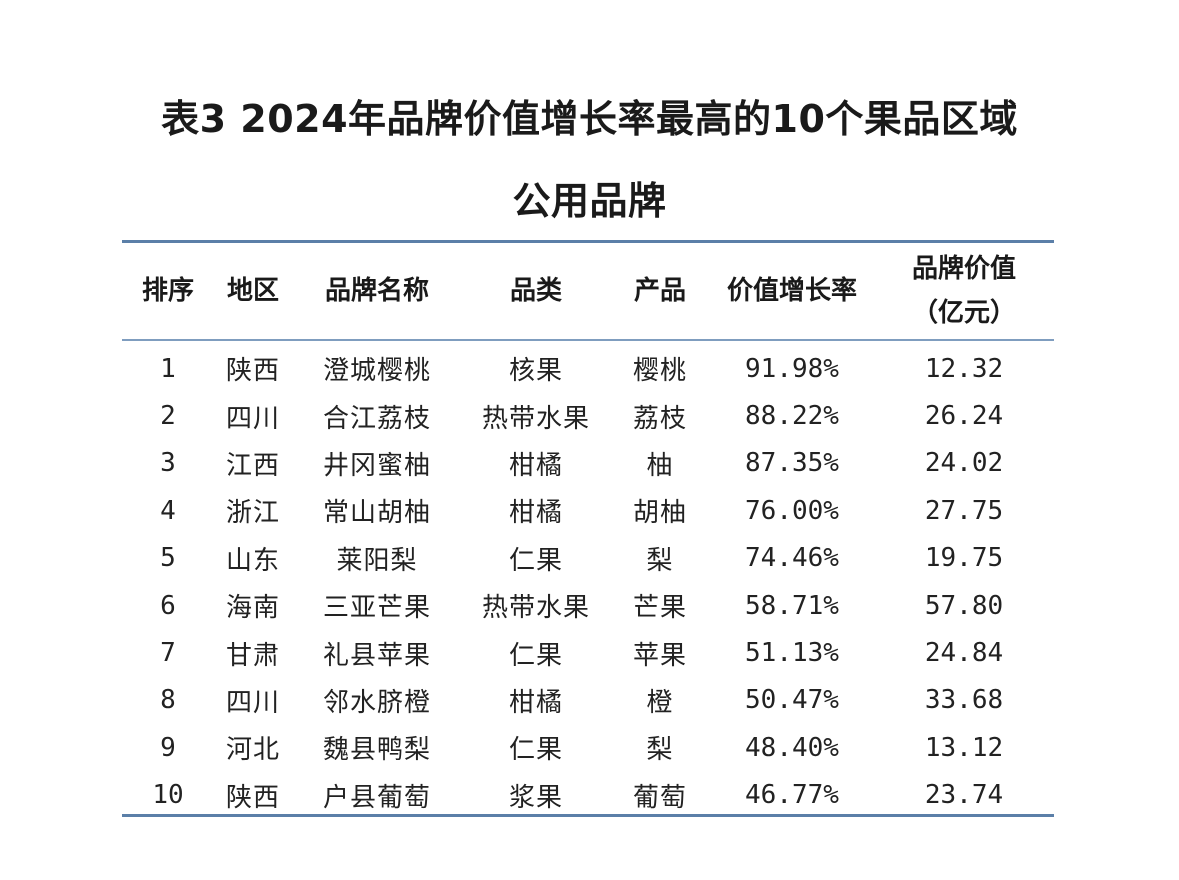  I want to click on table-row: 5 山东 莱阳梨 仁果 梨 74.46% 19.75, so click(588, 558).